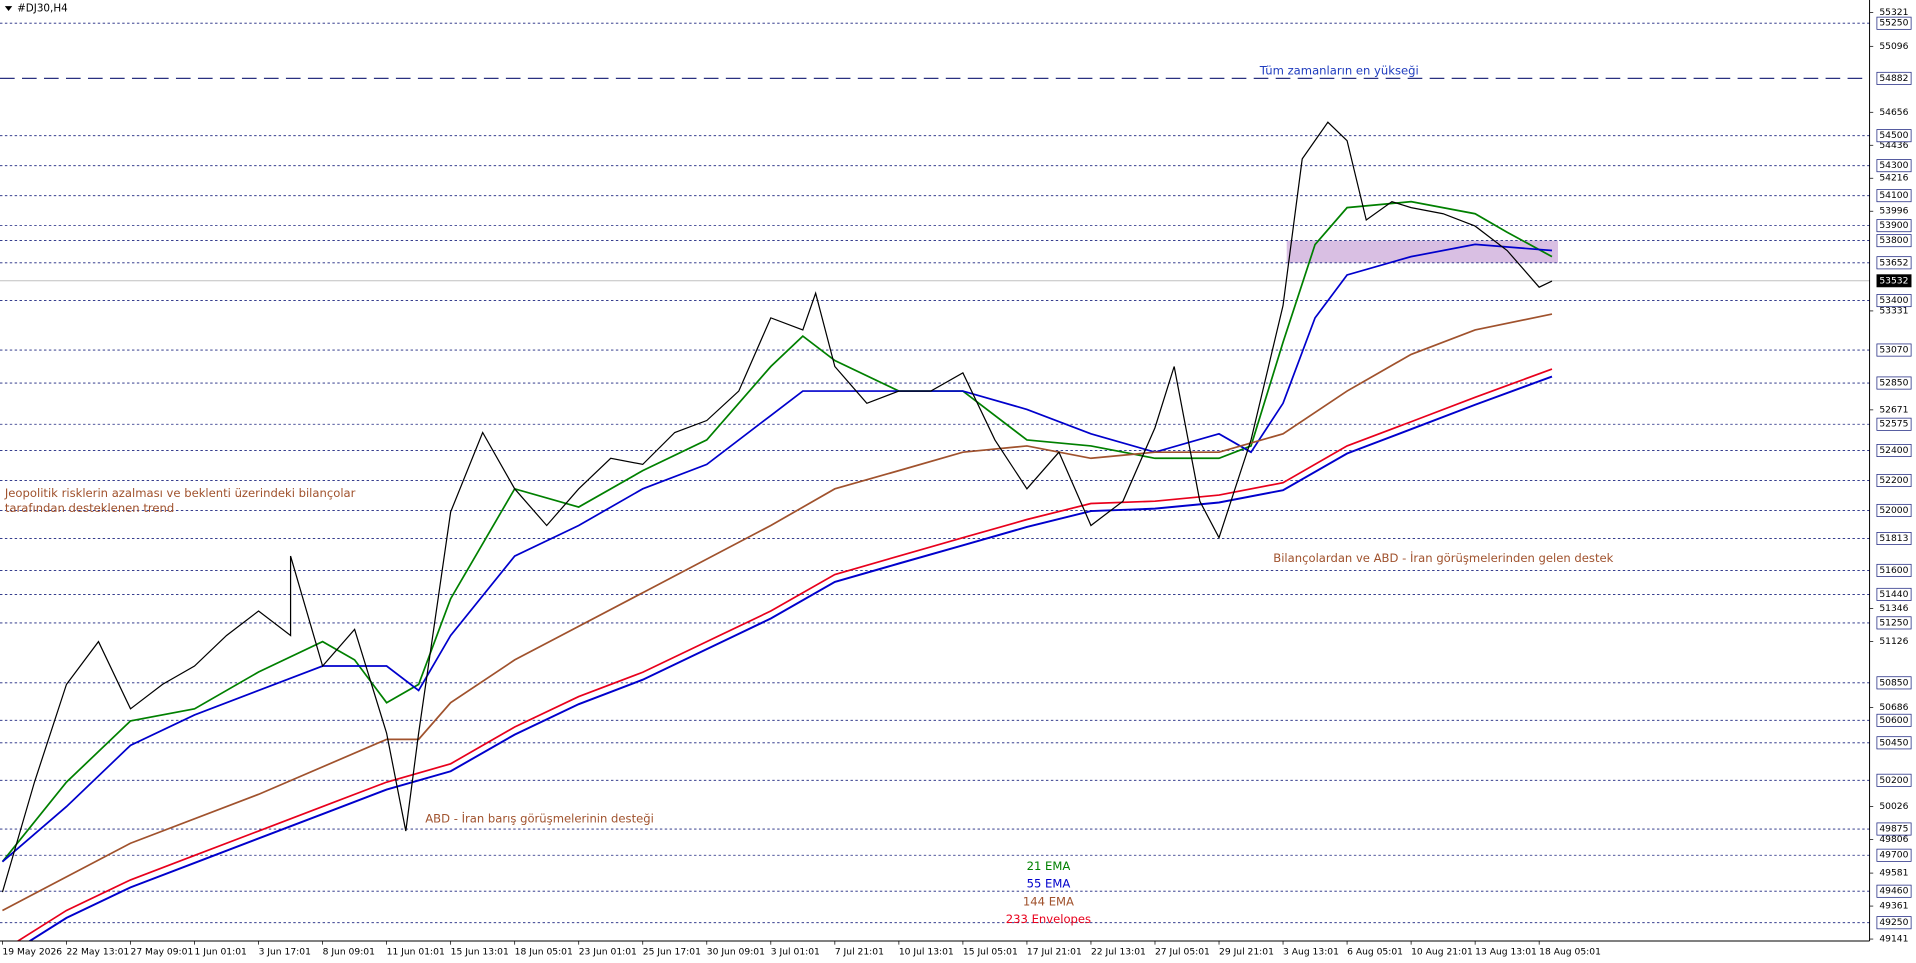 This screenshot has height=963, width=1916. I want to click on x-tick-label: 30 Jun 09:01, so click(736, 952).